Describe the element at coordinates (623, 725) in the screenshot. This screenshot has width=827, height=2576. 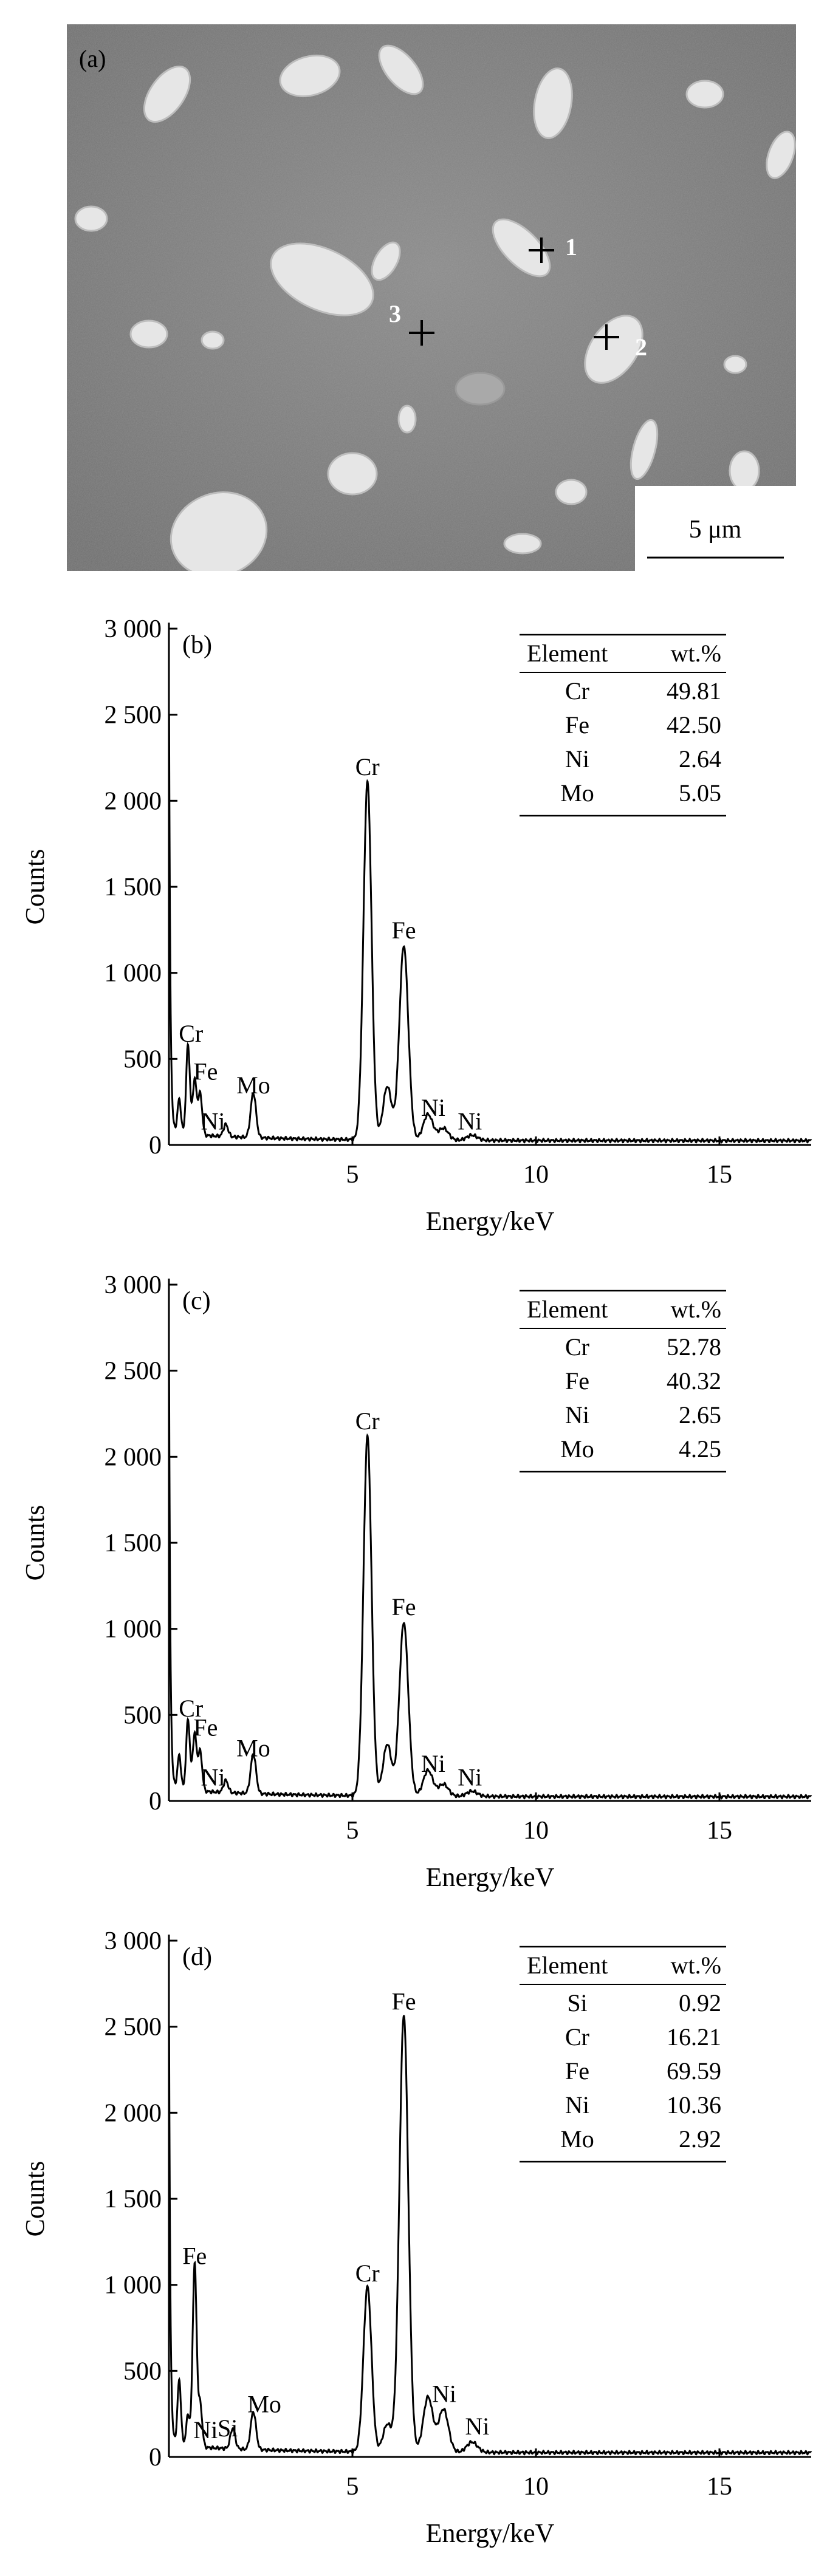
I see `composition-table: Element wt.% Cr 49.81 Fe 42.50 Ni 2.64 Mo 5.05` at that location.